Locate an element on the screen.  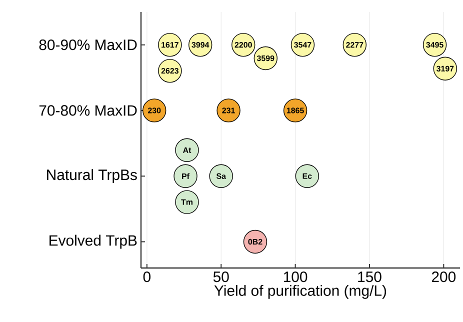
x-tick-label: 0 is located at coordinates (146, 277).